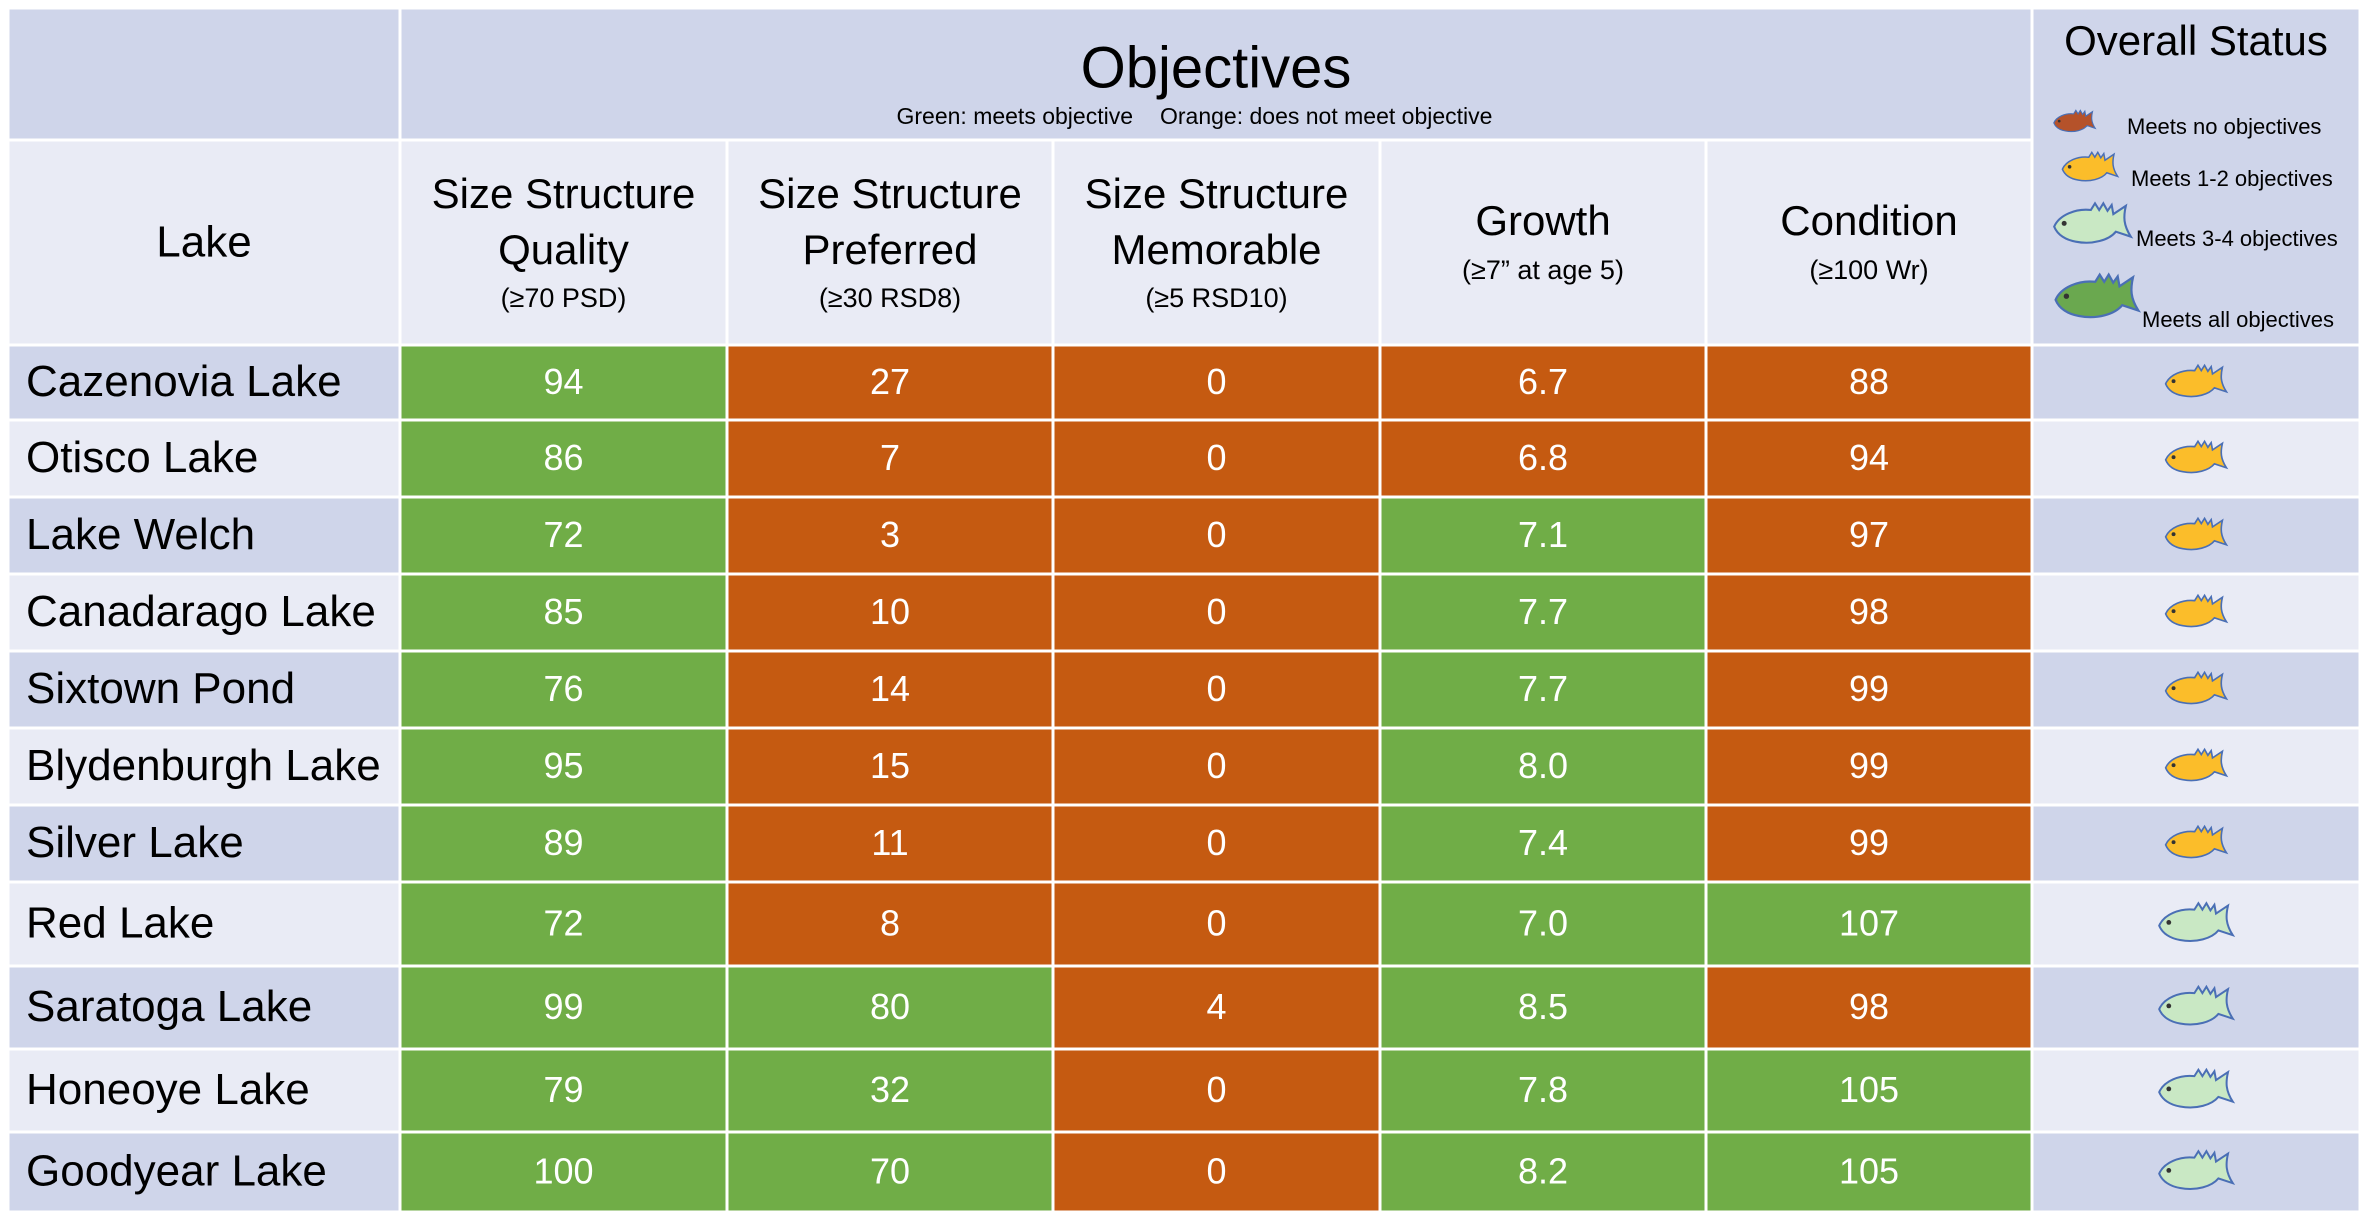 Image resolution: width=2369 pixels, height=1212 pixels. Describe the element at coordinates (1543, 1006) in the screenshot. I see `value: 8.5` at that location.